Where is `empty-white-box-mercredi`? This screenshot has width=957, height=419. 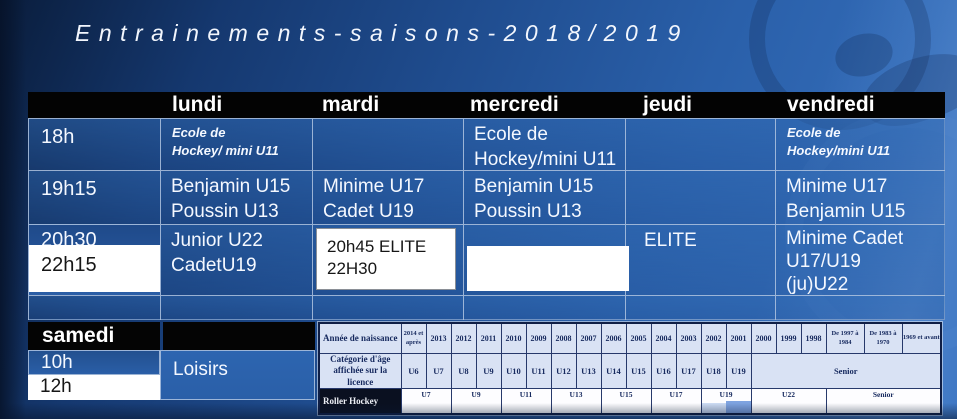
empty-white-box-mercredi is located at coordinates (548, 268).